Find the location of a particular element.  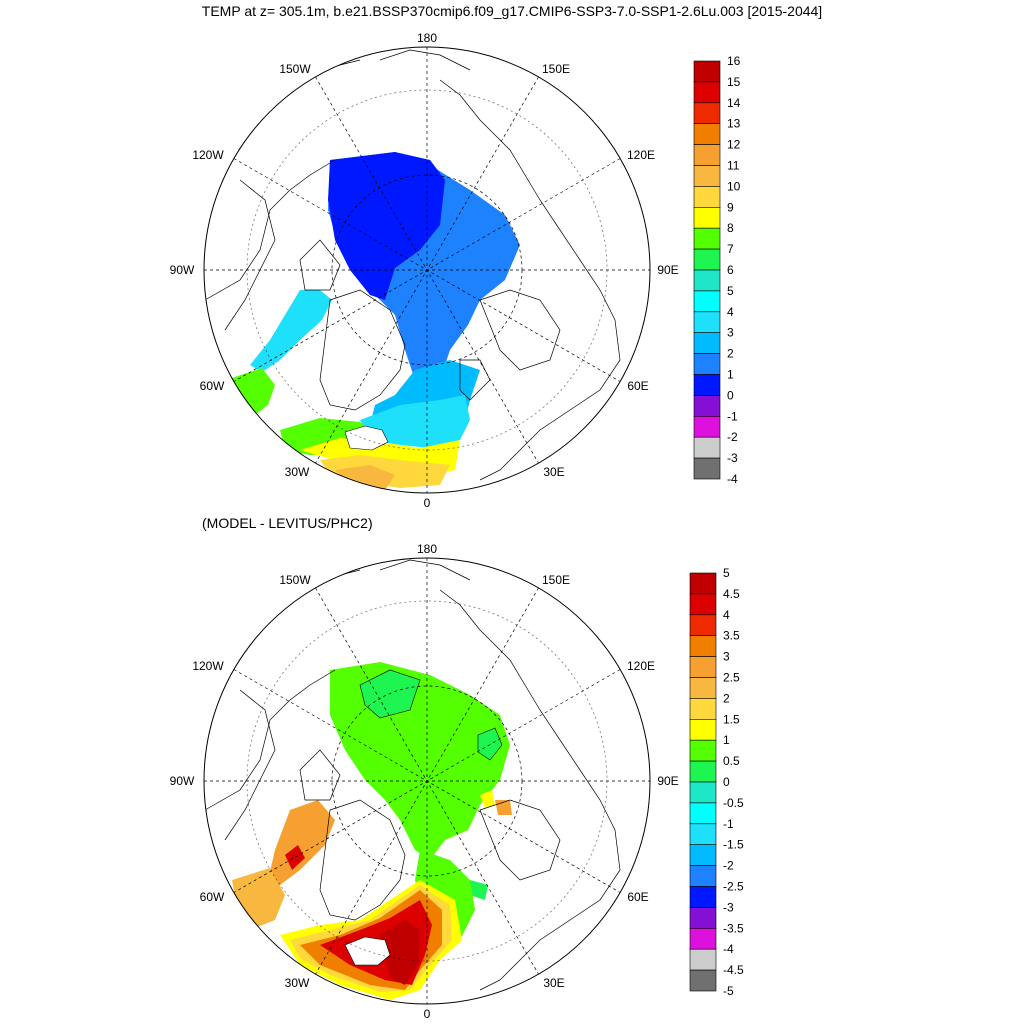

colorbar-bottom-label: 0 is located at coordinates (726, 782).